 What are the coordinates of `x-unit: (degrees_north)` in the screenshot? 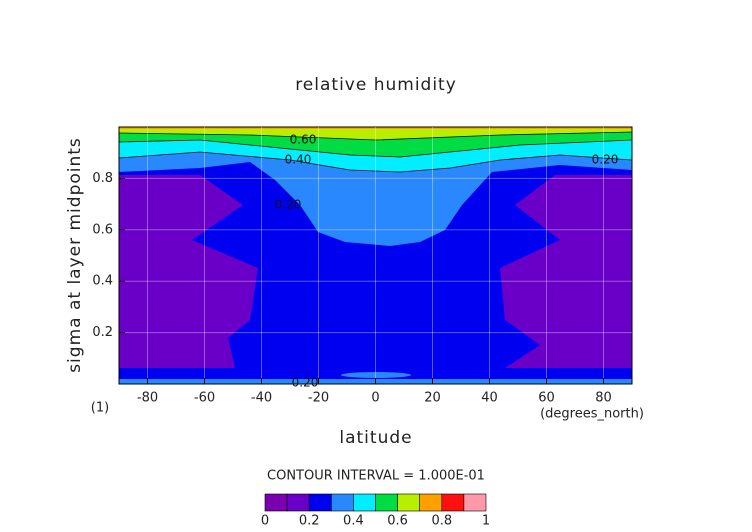 It's located at (592, 414).